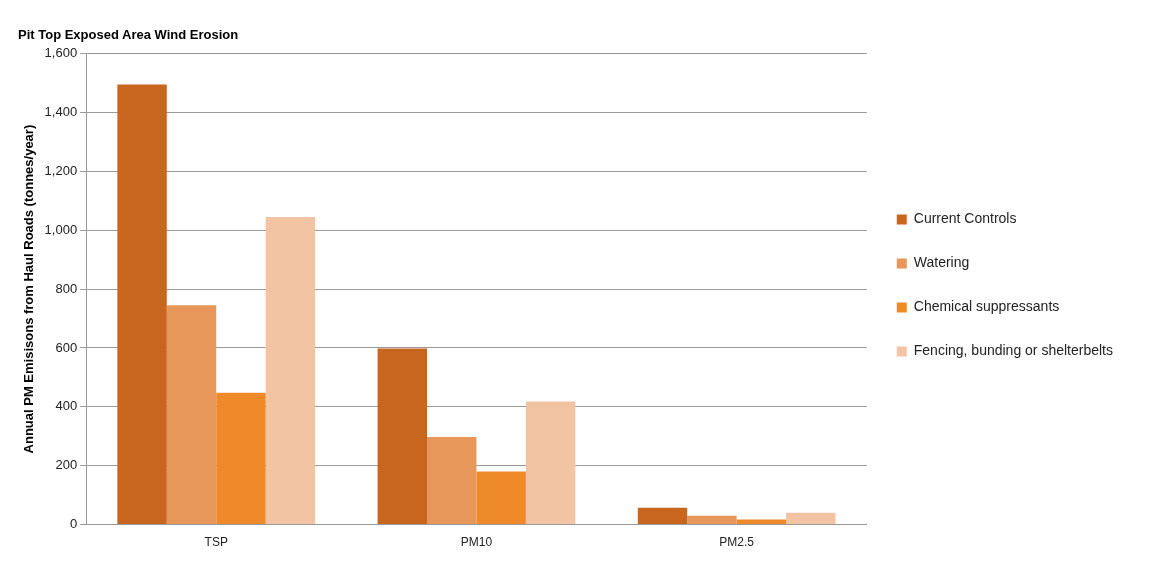 The width and height of the screenshot is (1155, 575). What do you see at coordinates (128, 35) in the screenshot?
I see `chart-title: Pit Top Exposed Area Wind Erosion` at bounding box center [128, 35].